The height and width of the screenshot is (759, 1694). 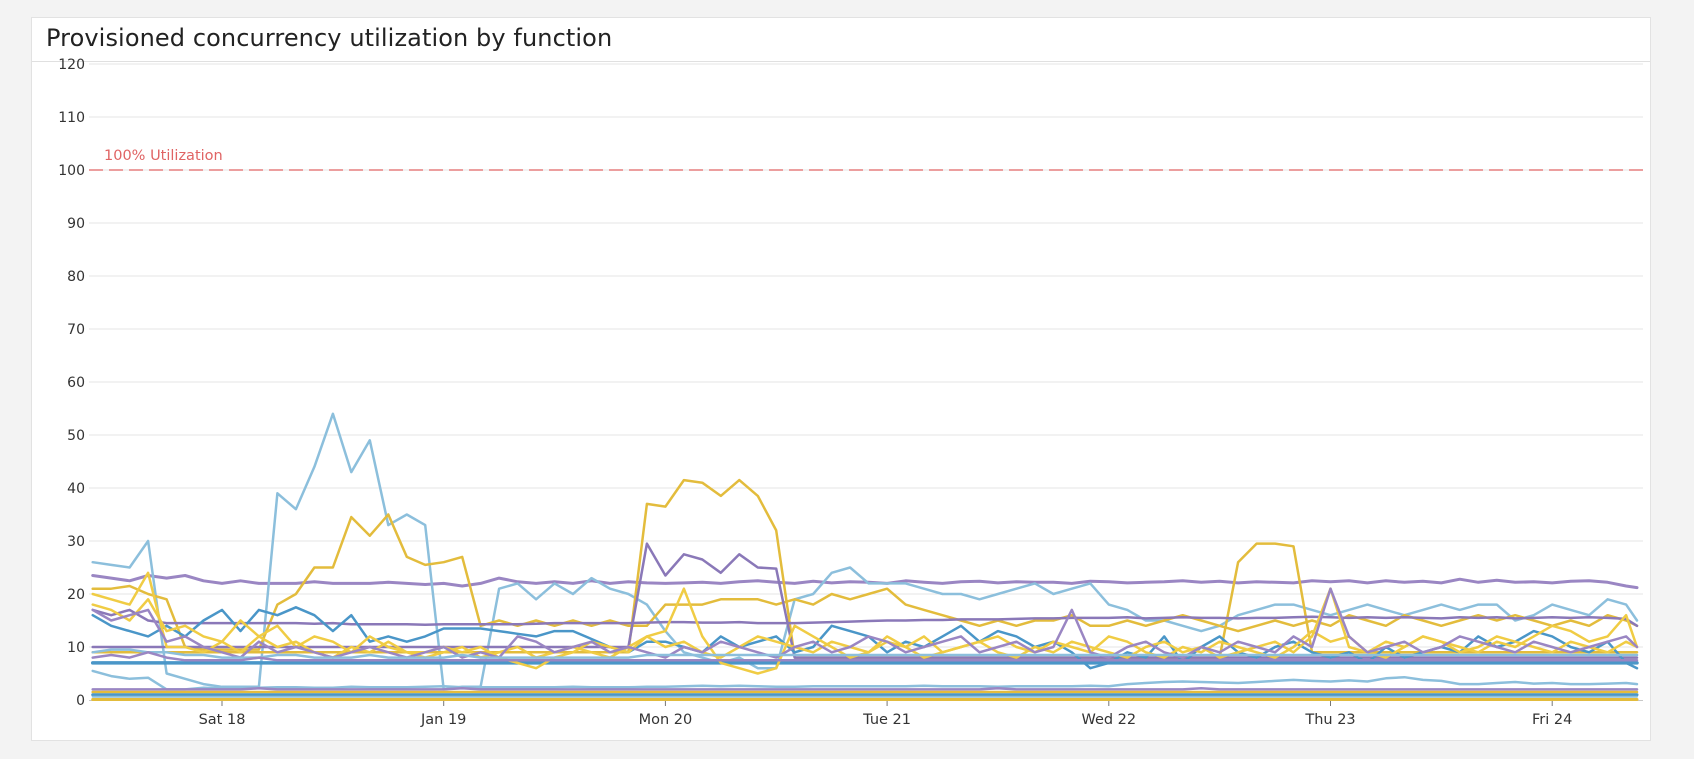 What do you see at coordinates (76, 436) in the screenshot?
I see `y-tick-label: 50` at bounding box center [76, 436].